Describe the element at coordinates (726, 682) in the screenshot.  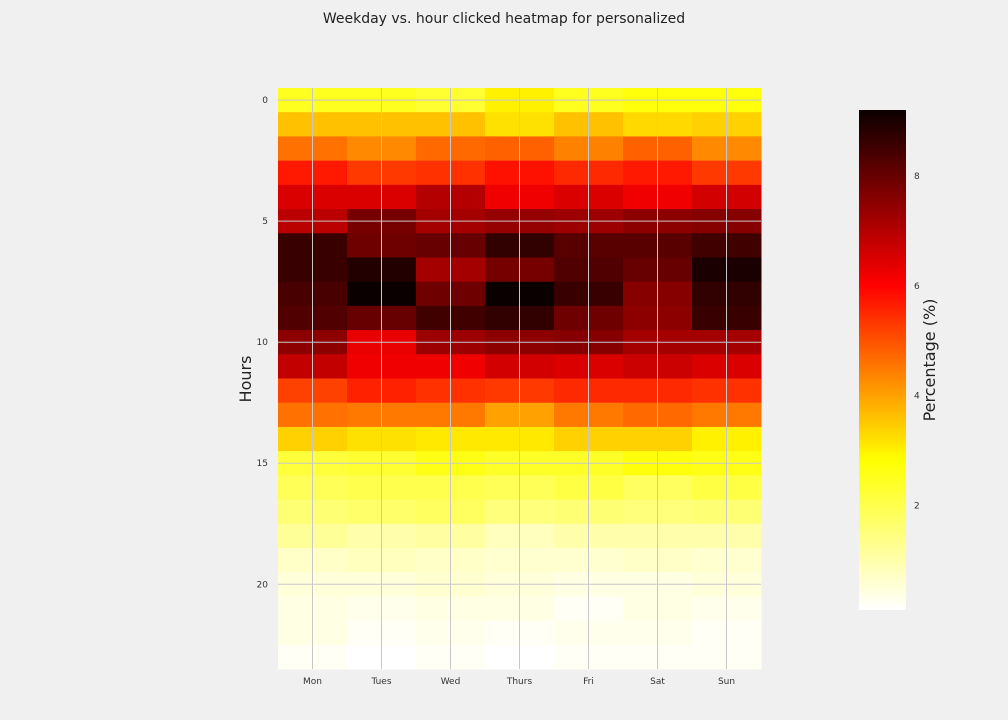
I see `x-tick-label: Sun` at that location.